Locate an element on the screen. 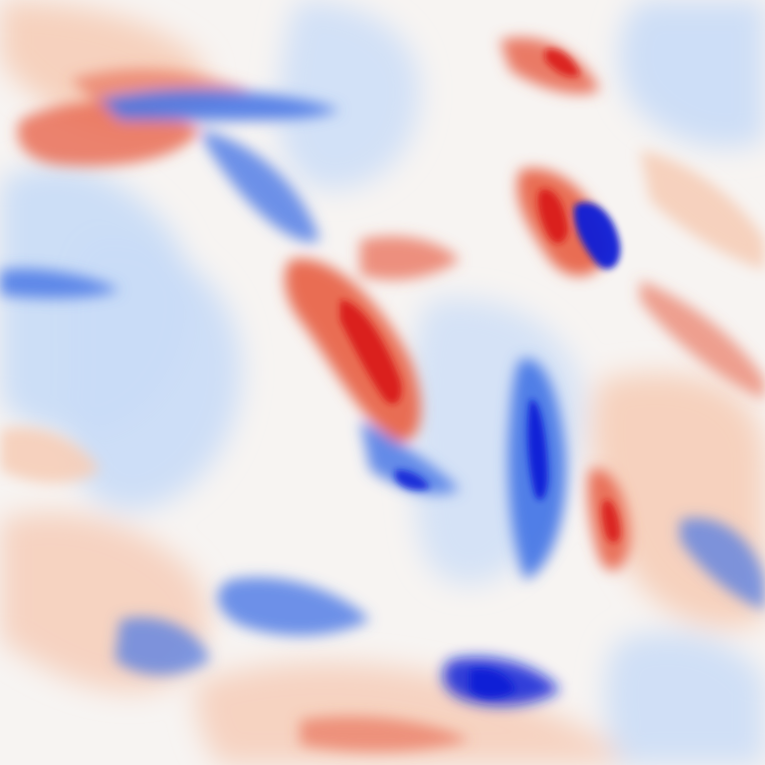 Image resolution: width=765 pixels, height=765 pixels. red-patch-left is located at coordinates (50, 455).